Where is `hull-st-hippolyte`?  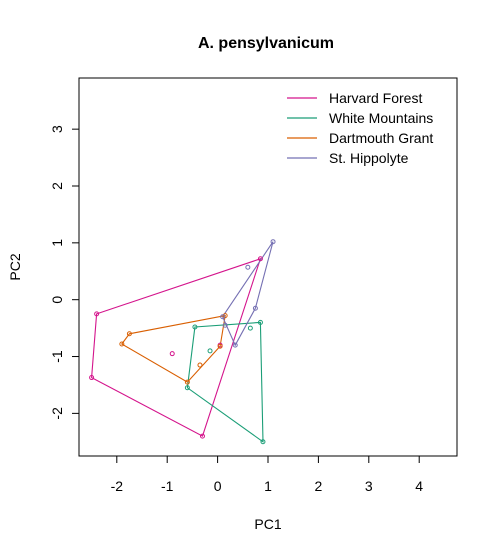 hull-st-hippolyte is located at coordinates (247, 294).